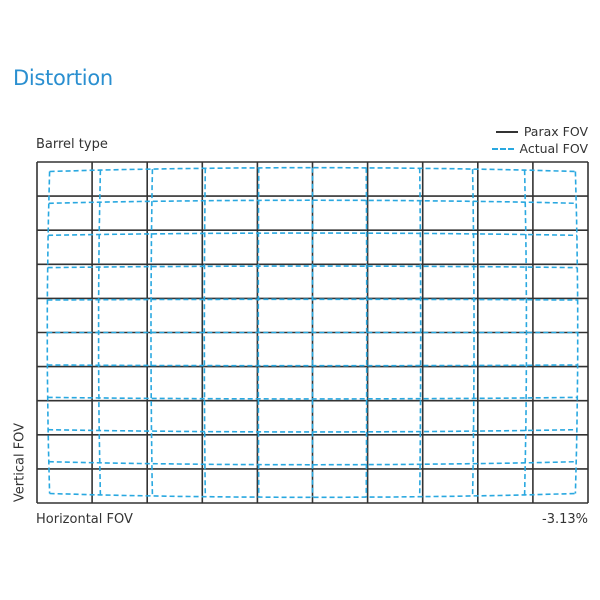 This screenshot has width=600, height=600. I want to click on vertical-fov-label: Vertical FOV, so click(20, 462).